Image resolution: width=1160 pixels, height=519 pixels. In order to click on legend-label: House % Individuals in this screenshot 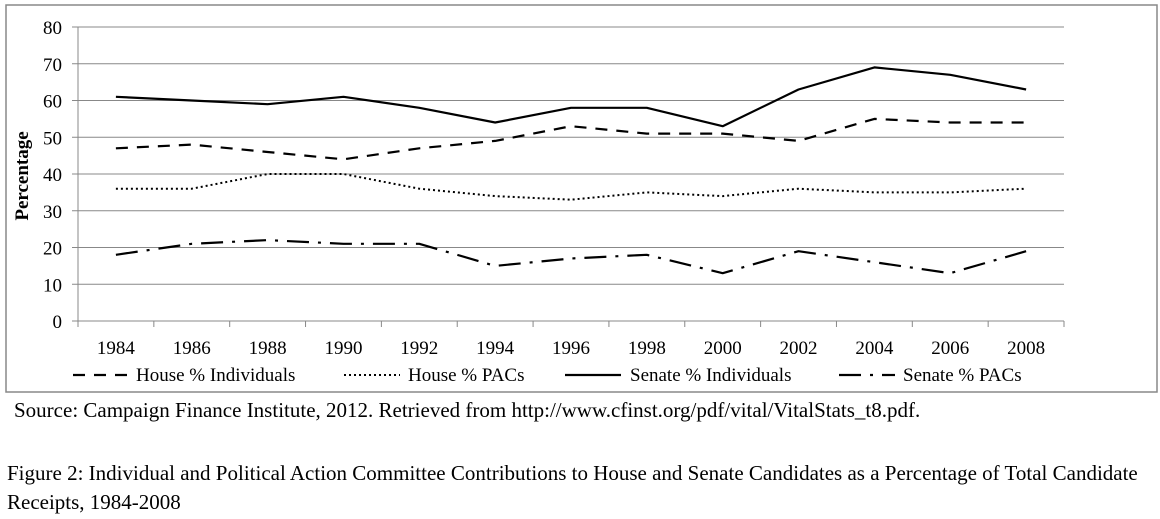, I will do `click(215, 375)`.